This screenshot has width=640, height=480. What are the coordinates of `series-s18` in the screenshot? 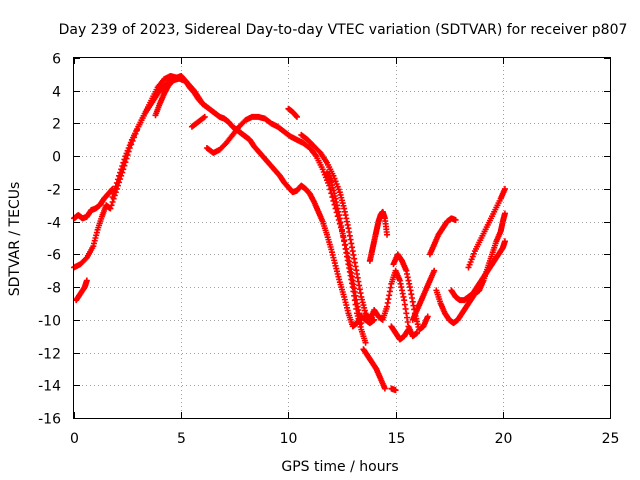 It's located at (478, 271).